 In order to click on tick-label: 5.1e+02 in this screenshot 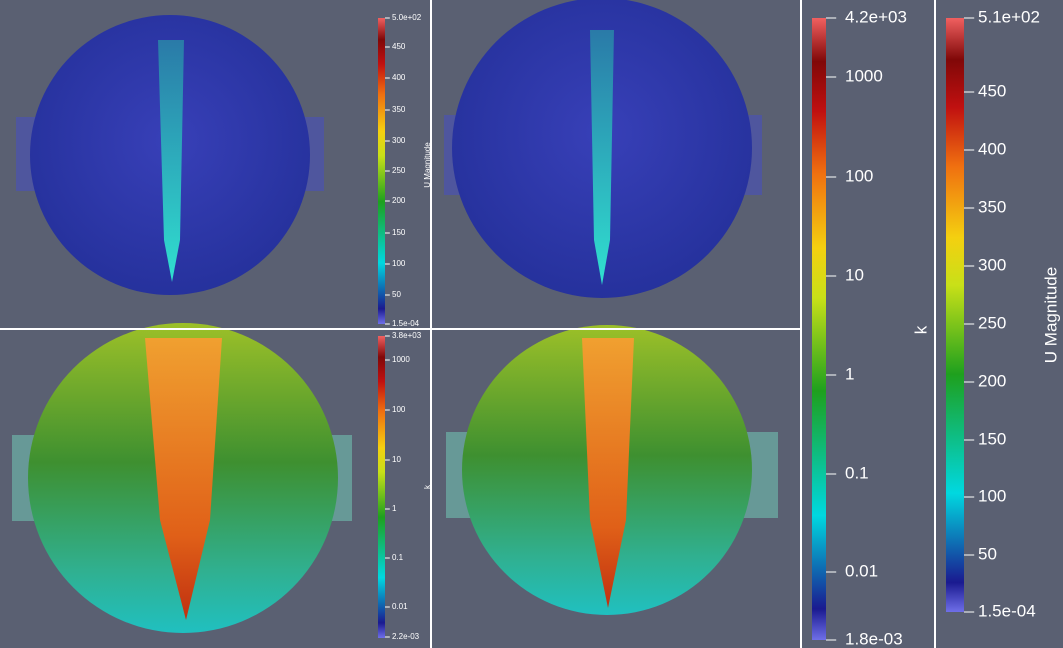, I will do `click(1009, 16)`.